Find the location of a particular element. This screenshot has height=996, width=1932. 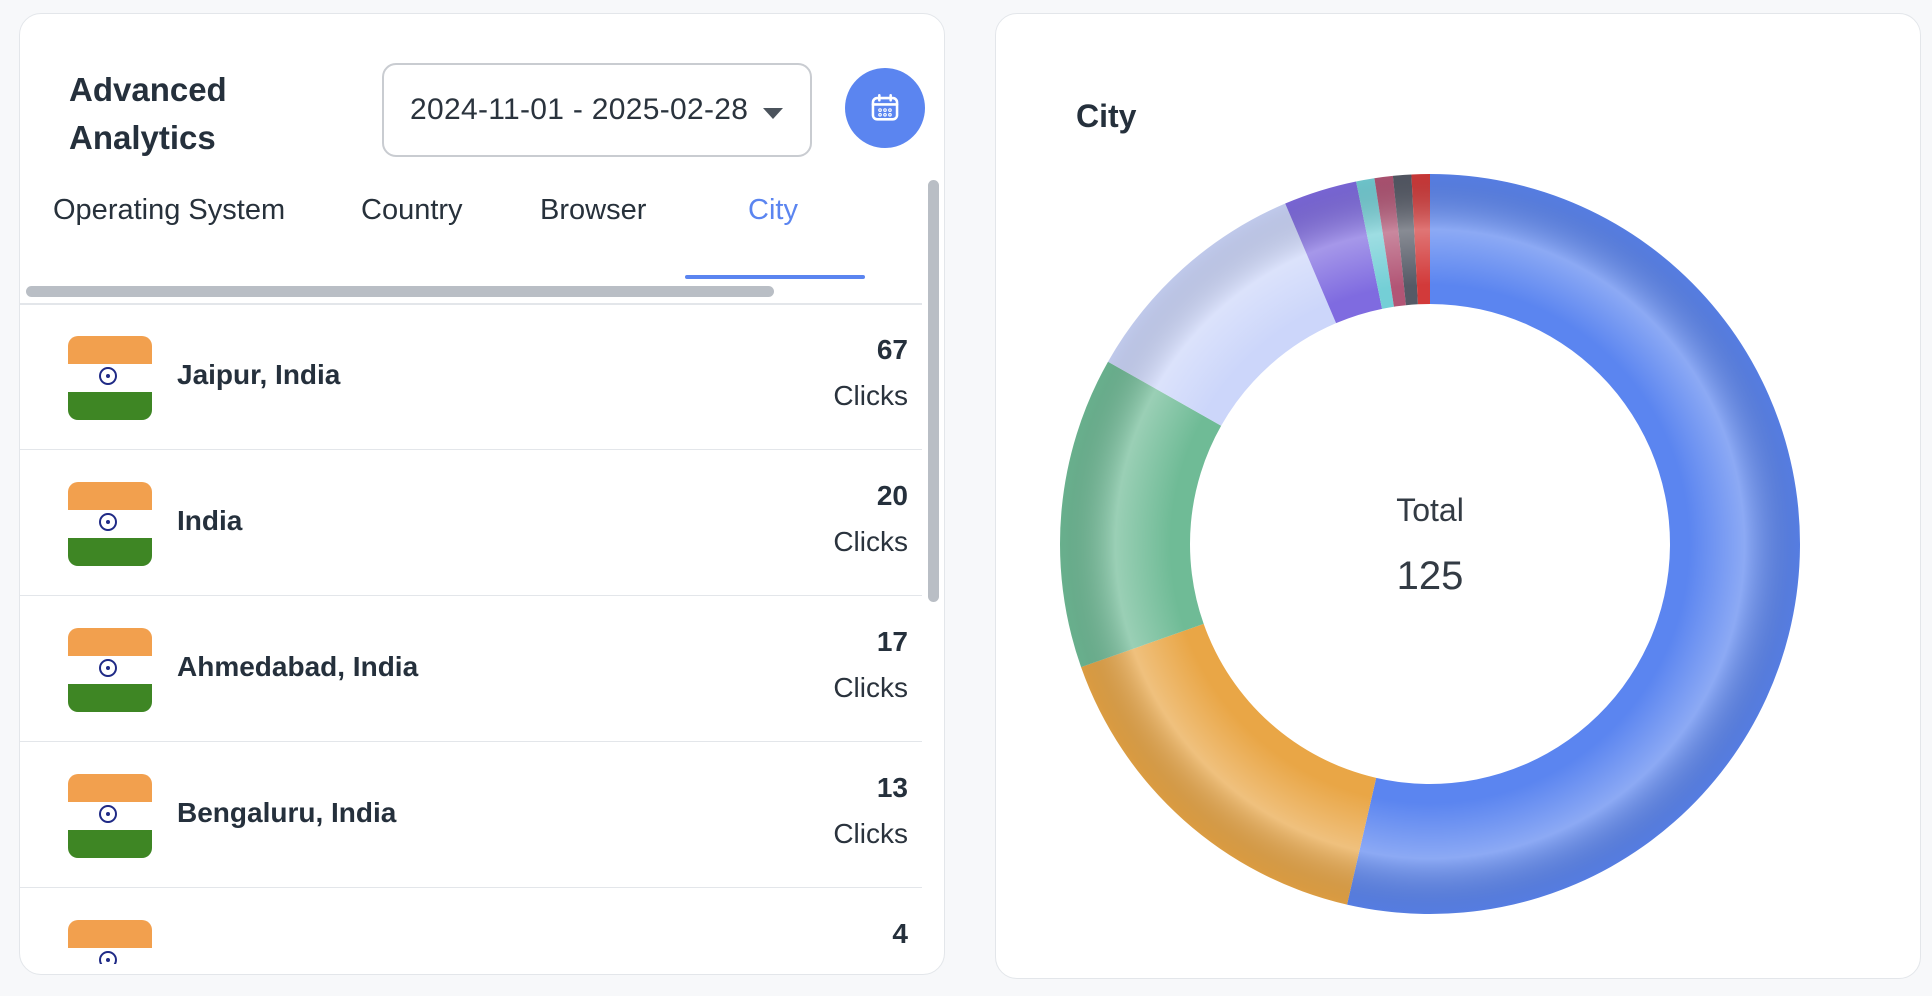

list-vertical-scrollbar is located at coordinates (933, 391).